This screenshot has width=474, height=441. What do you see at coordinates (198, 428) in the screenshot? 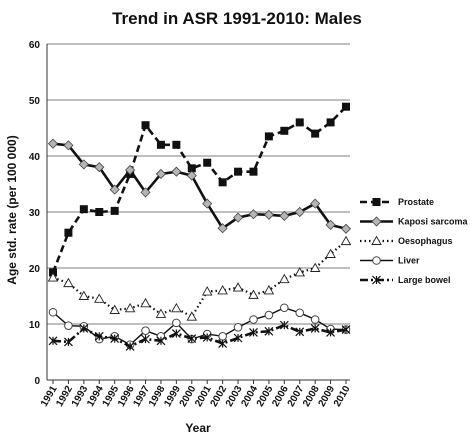
I see `x-axis-label: Year` at bounding box center [198, 428].